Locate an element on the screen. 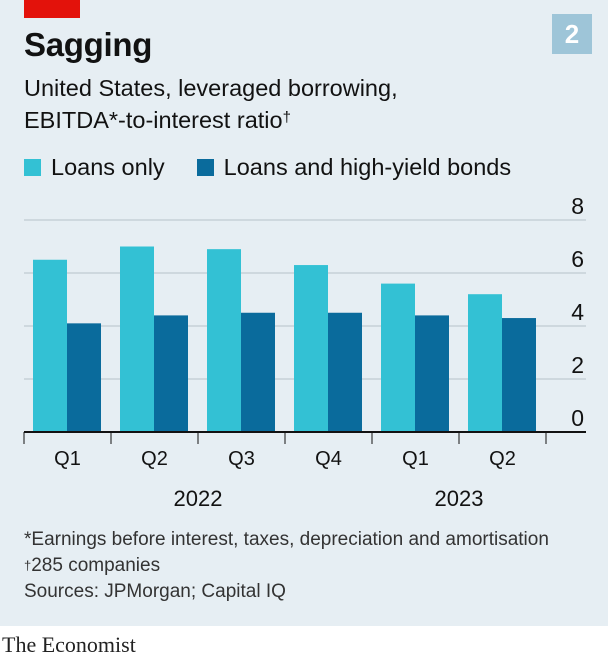  x-tick-label-0: Q1 is located at coordinates (67, 459).